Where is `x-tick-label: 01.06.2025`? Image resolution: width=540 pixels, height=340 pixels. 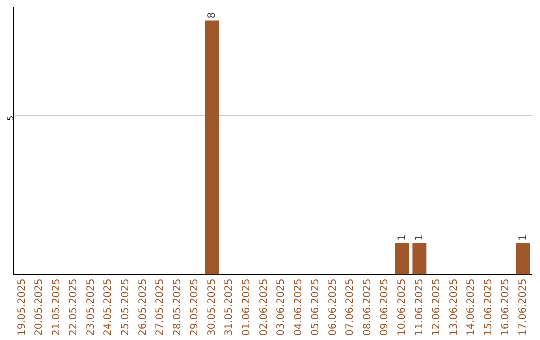 x-tick-label: 01.06.2025 is located at coordinates (246, 307).